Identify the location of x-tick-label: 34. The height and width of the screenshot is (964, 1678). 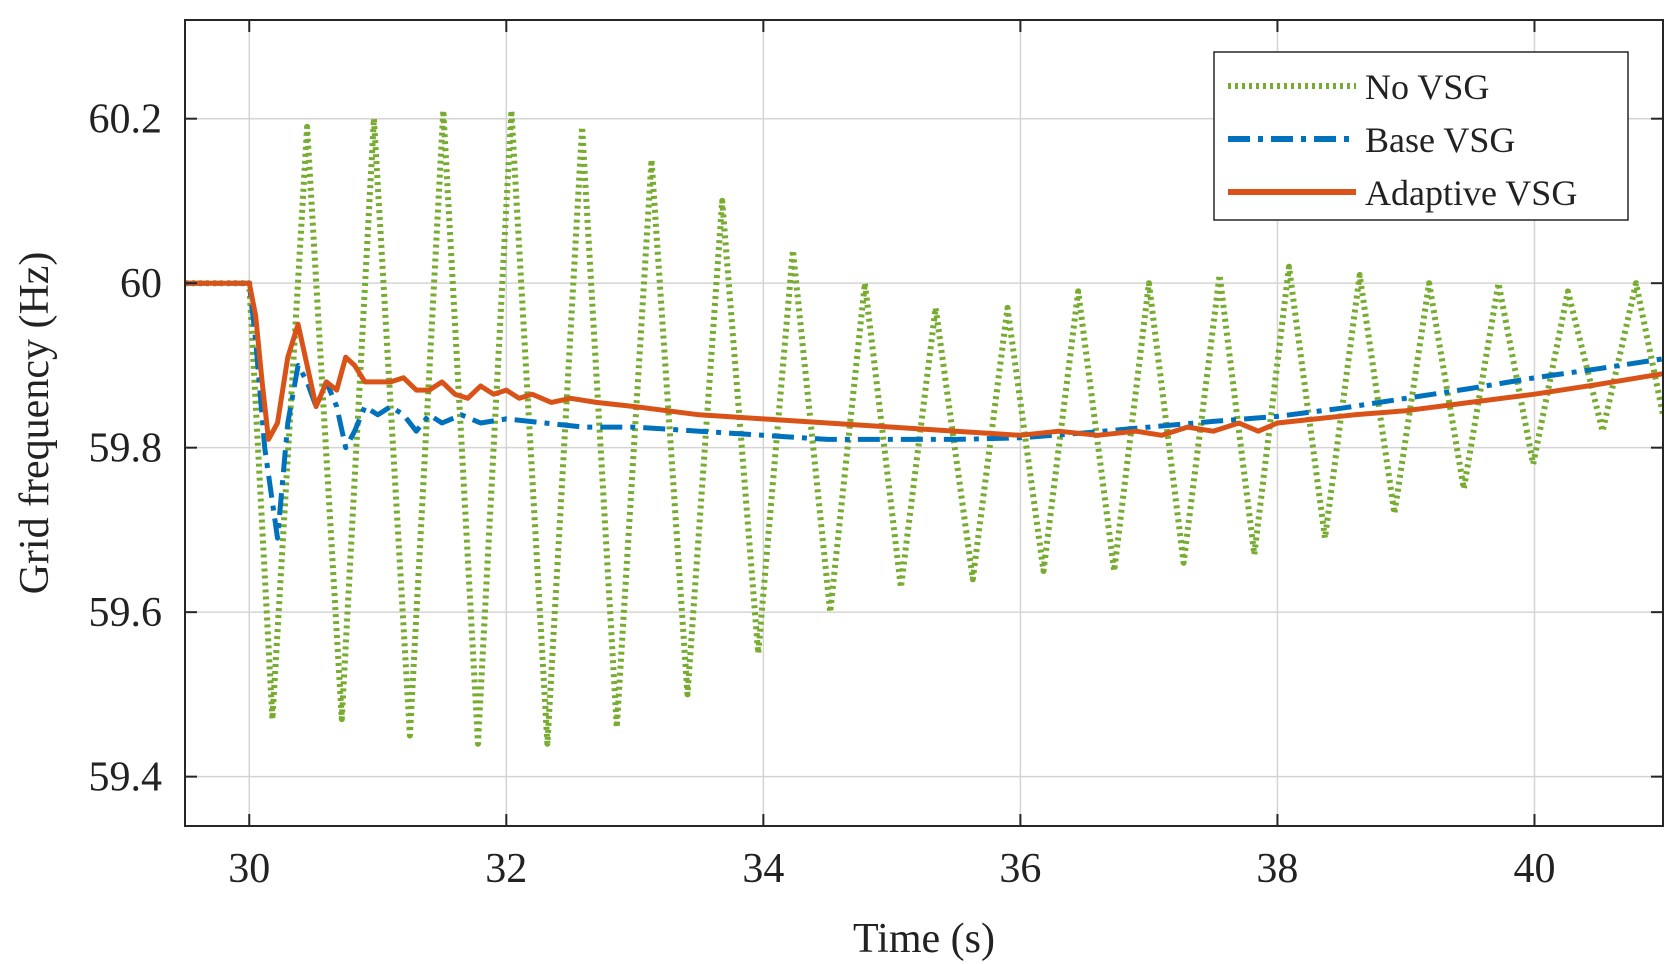
(763, 869).